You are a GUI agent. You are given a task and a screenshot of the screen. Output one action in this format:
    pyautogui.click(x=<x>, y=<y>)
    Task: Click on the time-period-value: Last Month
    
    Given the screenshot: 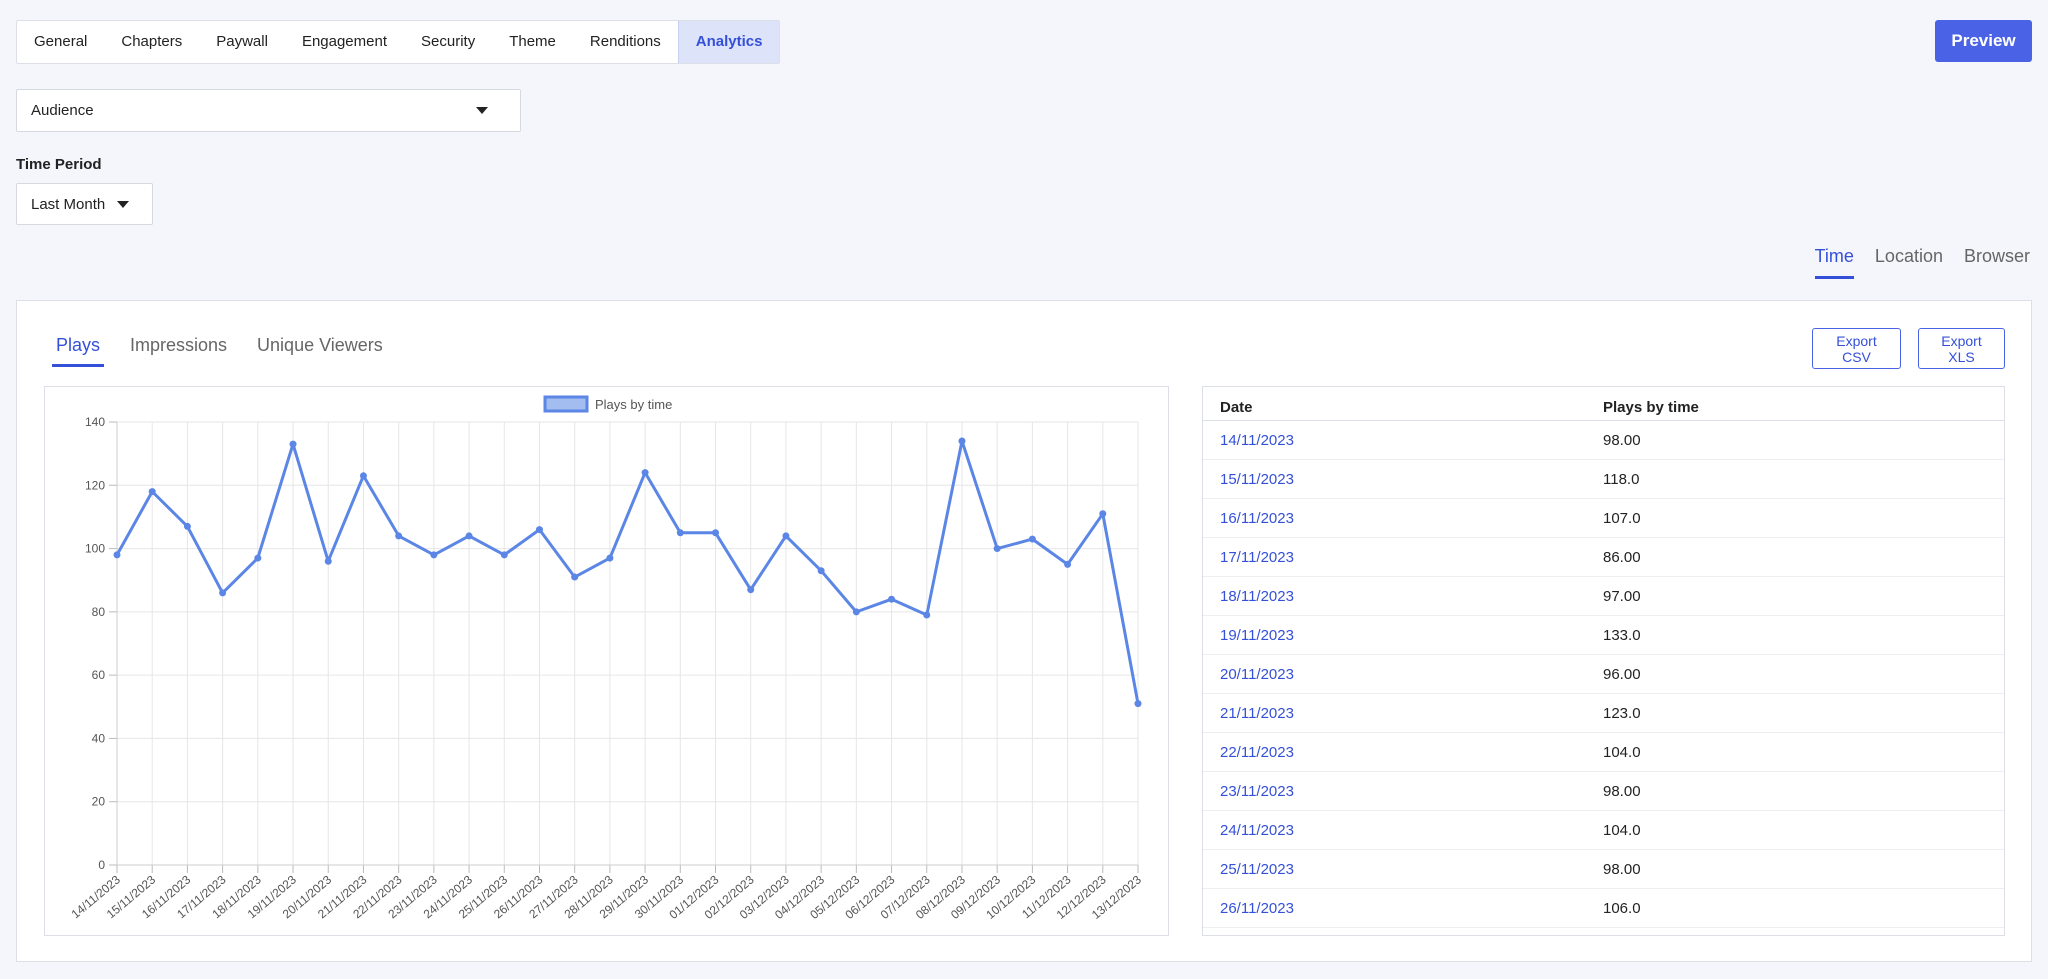 What is the action you would take?
    pyautogui.click(x=68, y=204)
    